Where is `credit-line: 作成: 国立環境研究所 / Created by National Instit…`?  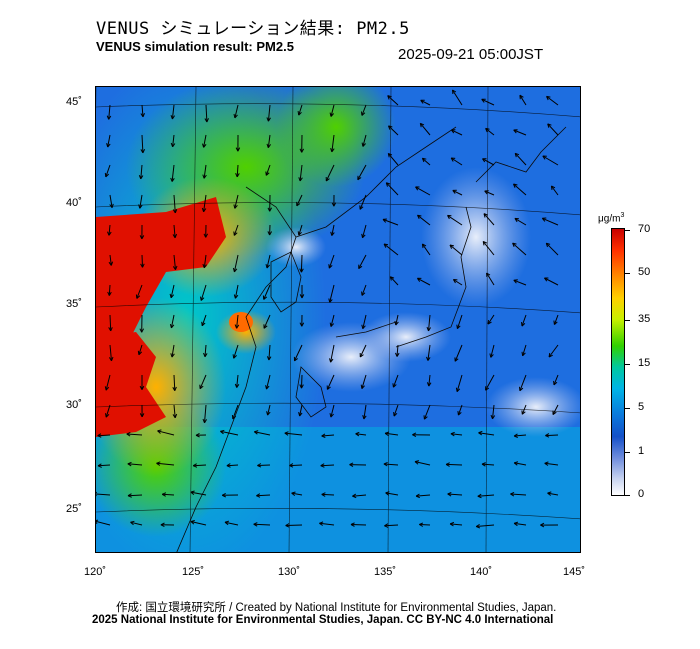
credit-line: 作成: 国立環境研究所 / Created by National Instit… is located at coordinates (336, 608).